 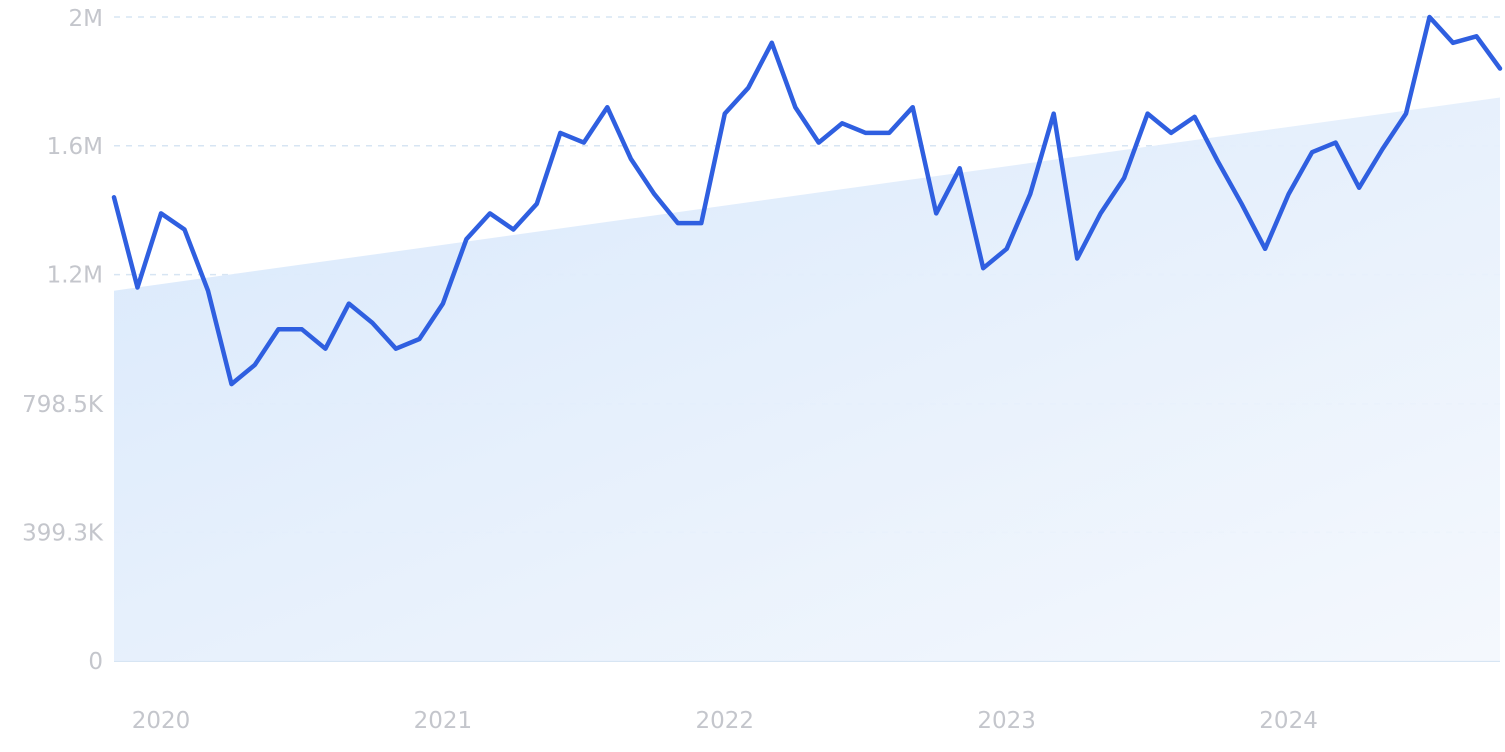 I want to click on y-tick-label: 399.3K, so click(x=63, y=533).